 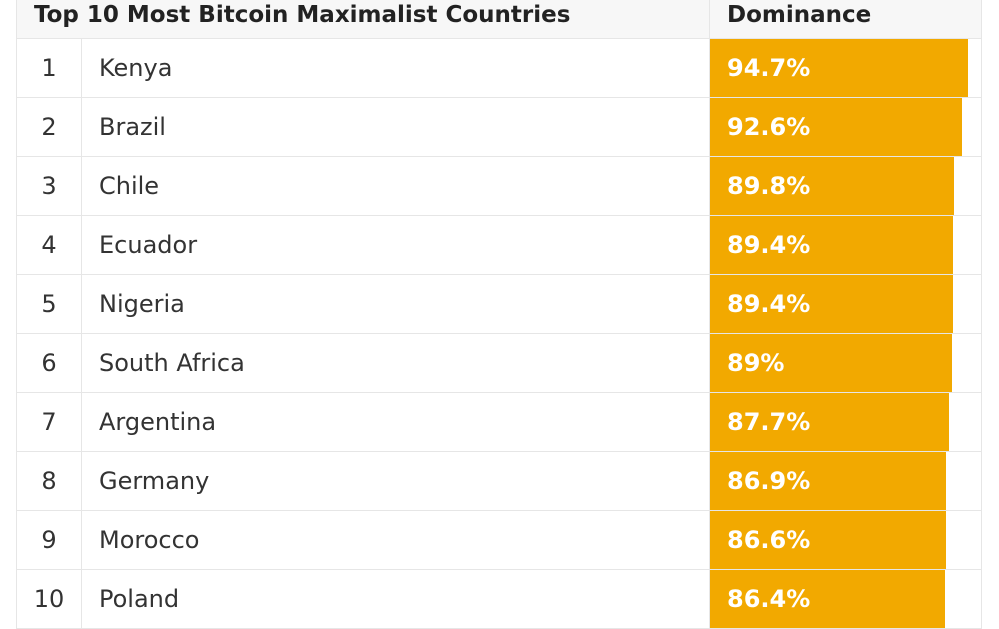 I want to click on table-row: 2 Brazil 92.6%, so click(x=499, y=127).